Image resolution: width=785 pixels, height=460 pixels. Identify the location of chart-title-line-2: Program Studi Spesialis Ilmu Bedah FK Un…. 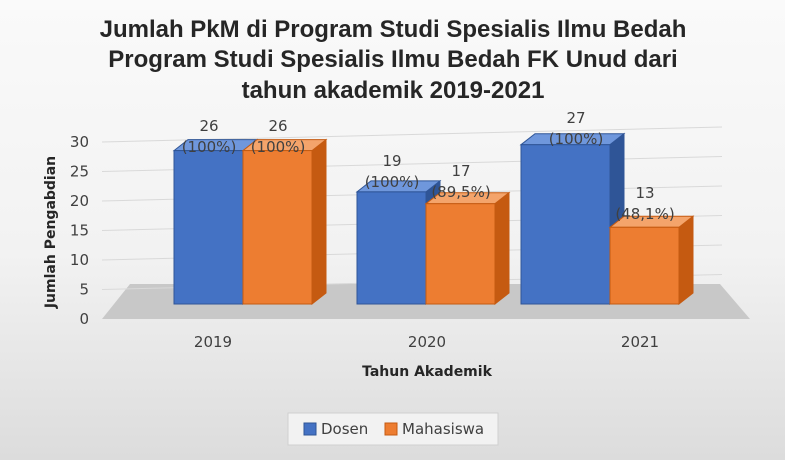
(392, 59).